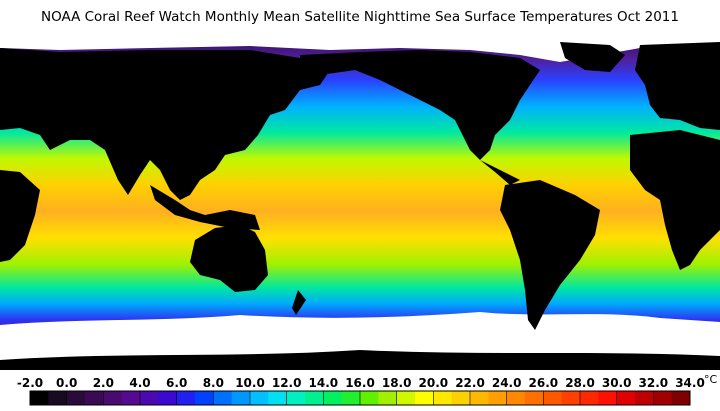 The width and height of the screenshot is (720, 411). Describe the element at coordinates (690, 383) in the screenshot. I see `colorbar-tick-label: 34.0` at that location.